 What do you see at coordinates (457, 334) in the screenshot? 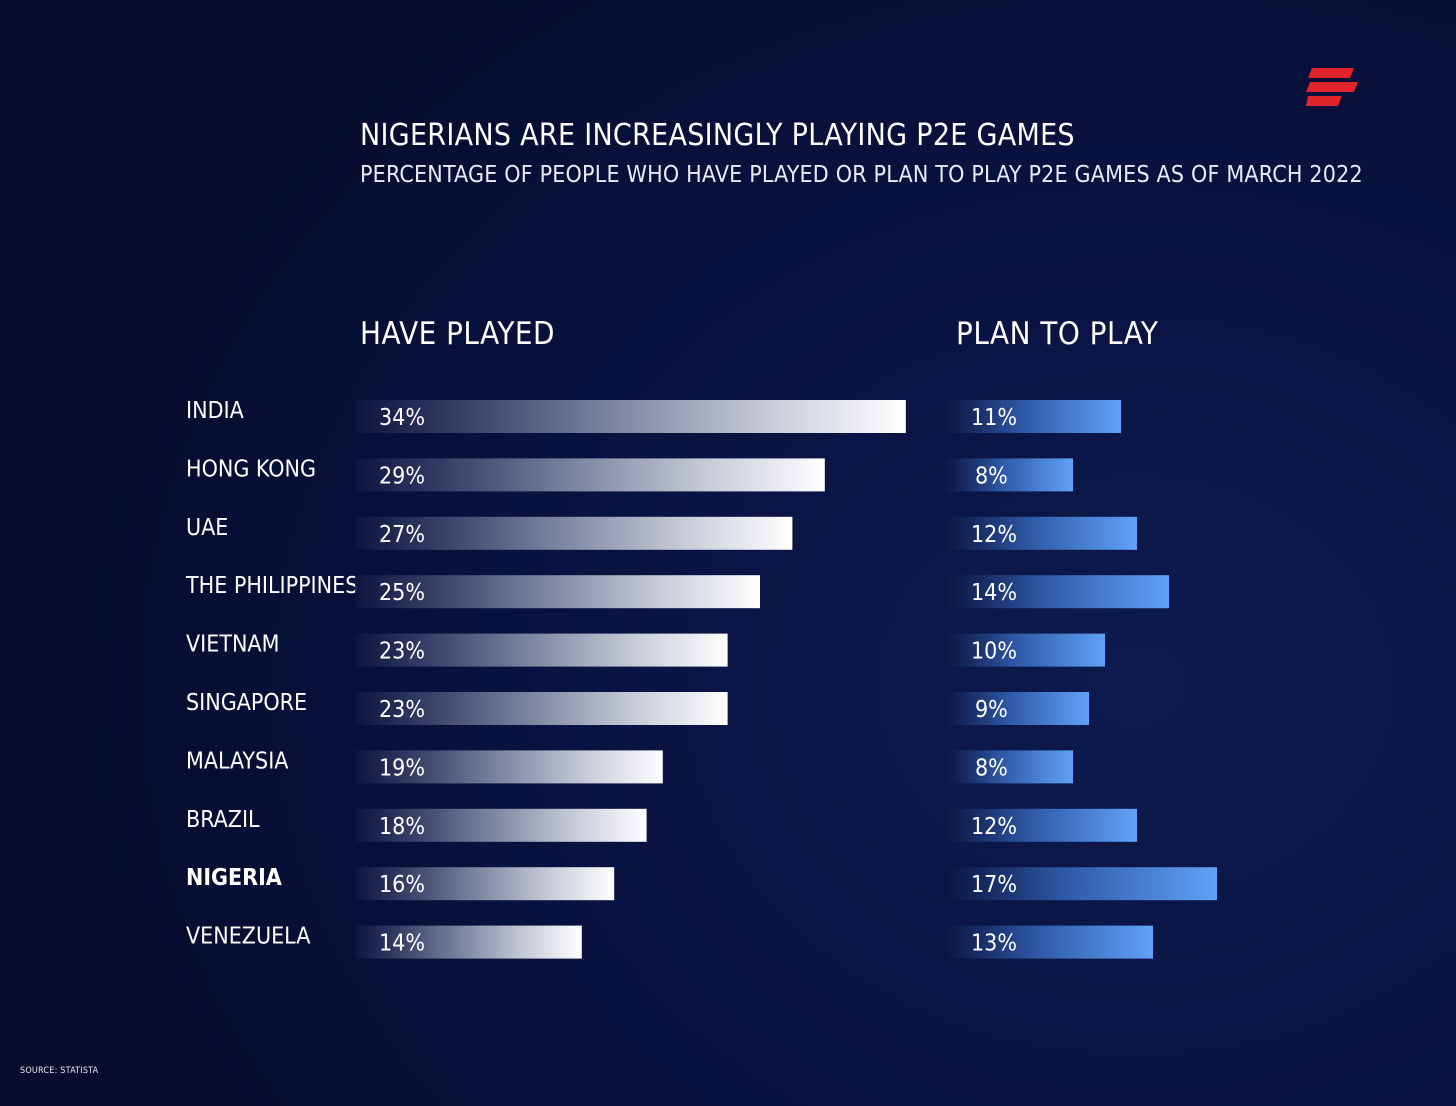
I see `series-heading-have-played: HAVE PLAYED` at bounding box center [457, 334].